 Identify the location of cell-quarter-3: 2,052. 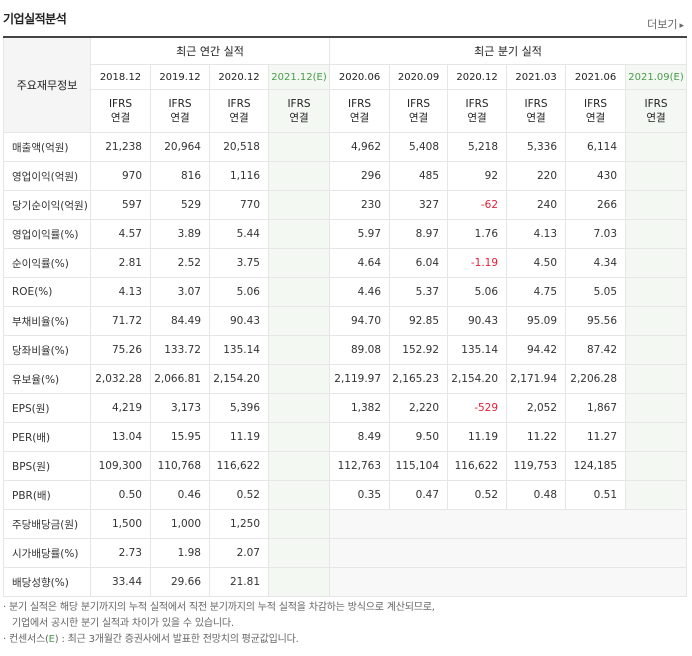
(536, 408).